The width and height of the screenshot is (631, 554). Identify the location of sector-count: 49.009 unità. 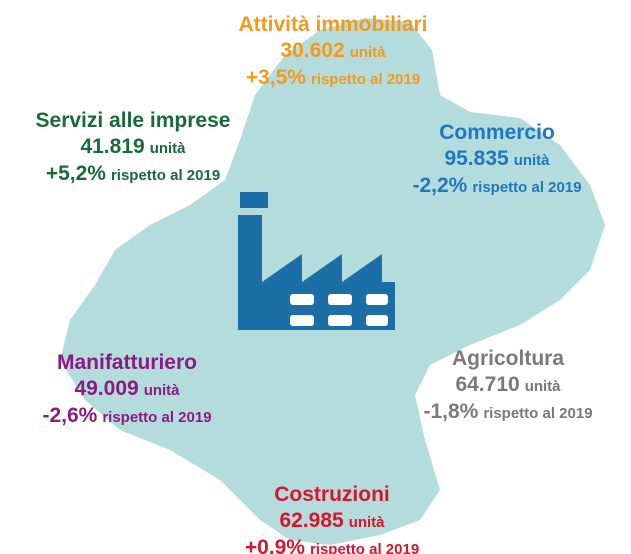
(127, 388).